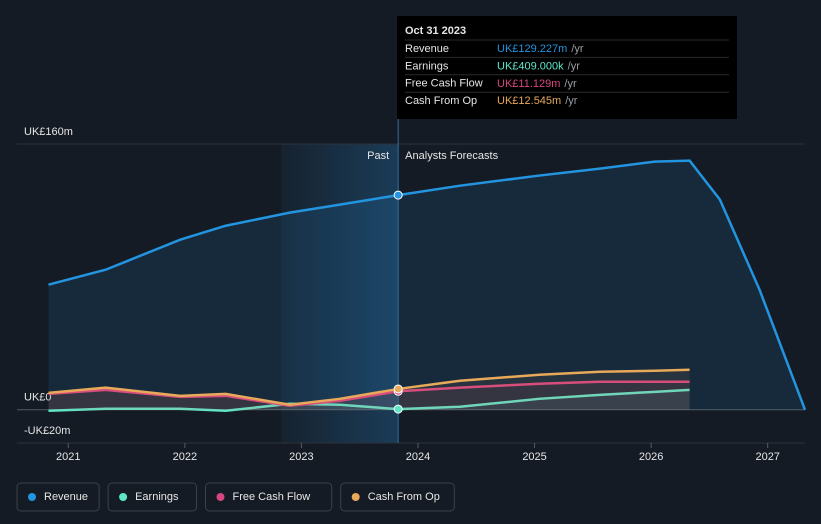 The height and width of the screenshot is (524, 821). What do you see at coordinates (404, 497) in the screenshot?
I see `legend-label: Cash From Op` at bounding box center [404, 497].